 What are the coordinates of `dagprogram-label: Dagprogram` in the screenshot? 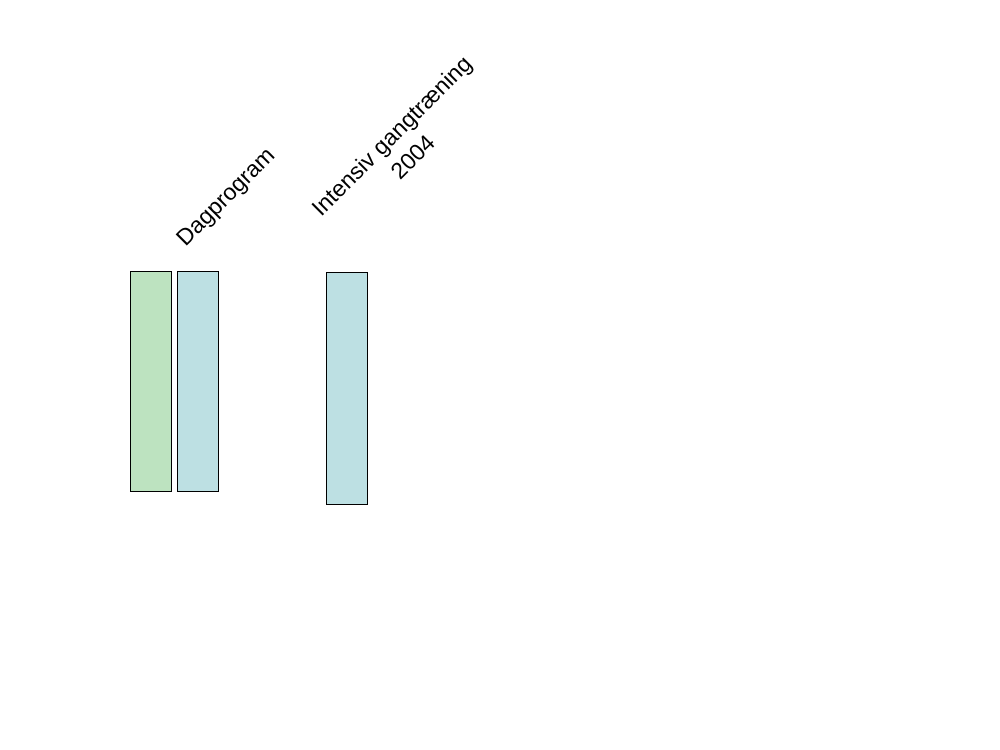 It's located at (225, 196).